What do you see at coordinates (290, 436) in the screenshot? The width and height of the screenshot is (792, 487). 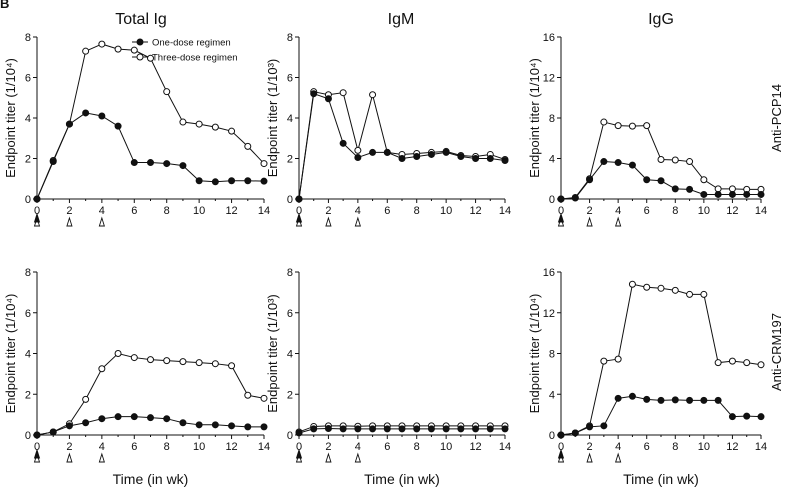 I see `panel-1-1-ytick-label-0: 0` at bounding box center [290, 436].